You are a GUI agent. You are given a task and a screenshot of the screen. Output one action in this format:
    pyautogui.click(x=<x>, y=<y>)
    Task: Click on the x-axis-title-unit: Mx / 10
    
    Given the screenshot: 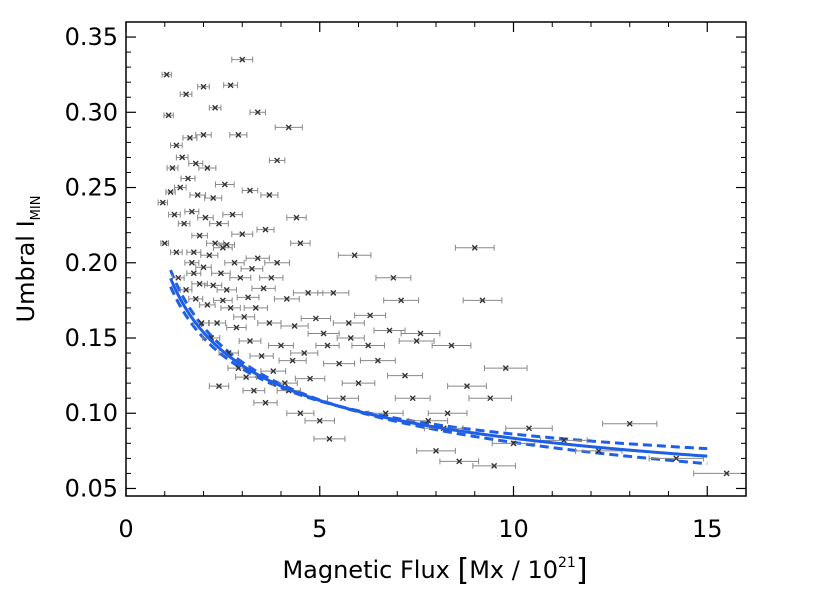 What is the action you would take?
    pyautogui.click(x=513, y=570)
    